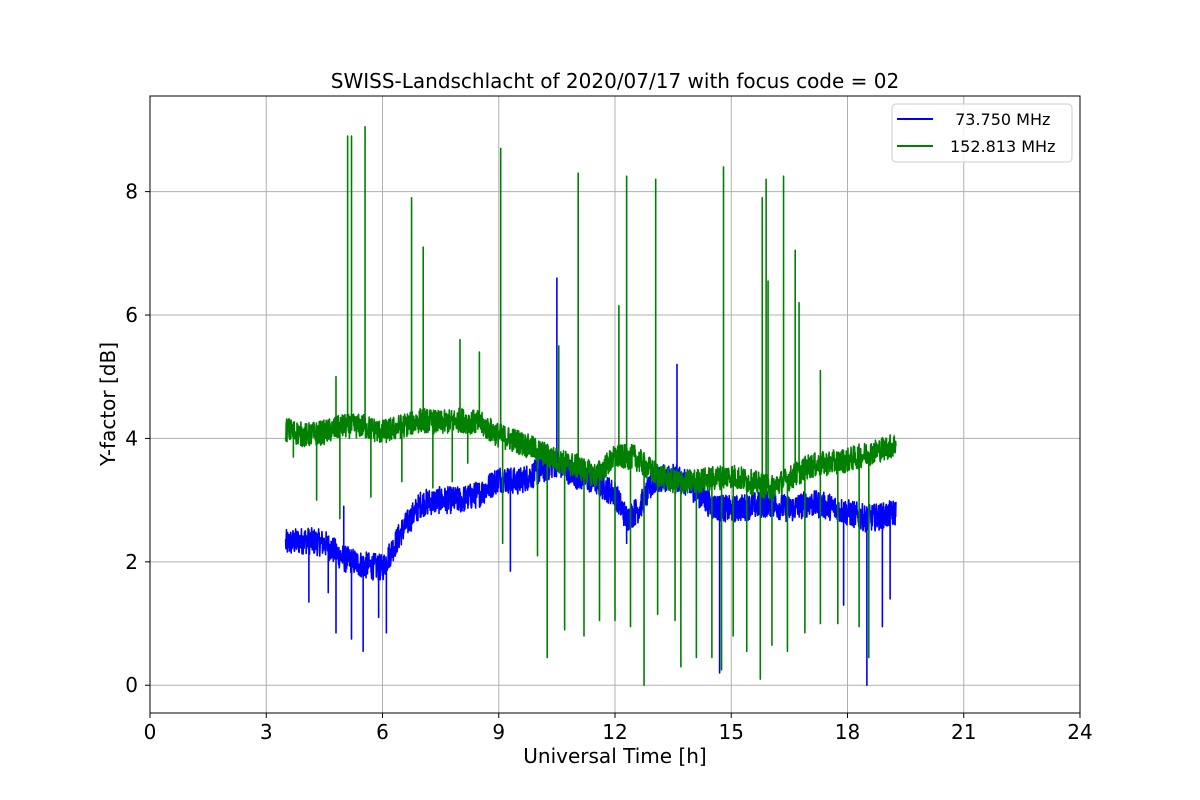  Describe the element at coordinates (614, 756) in the screenshot. I see `x-axis-label: Universal Time [h]` at that location.